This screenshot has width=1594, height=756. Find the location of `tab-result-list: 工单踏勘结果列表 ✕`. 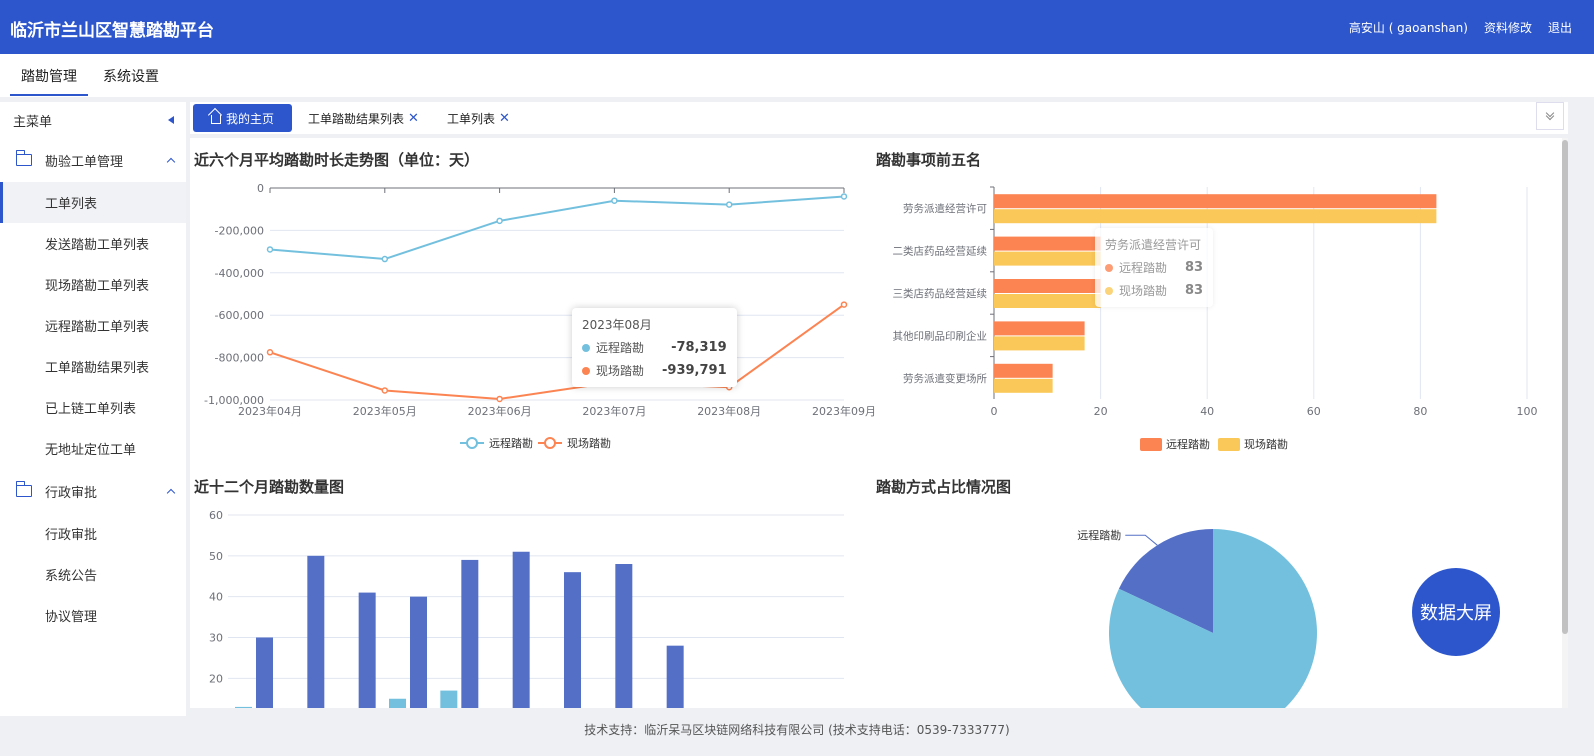

tab-result-list: 工单踏勘结果列表 ✕ is located at coordinates (363, 118).